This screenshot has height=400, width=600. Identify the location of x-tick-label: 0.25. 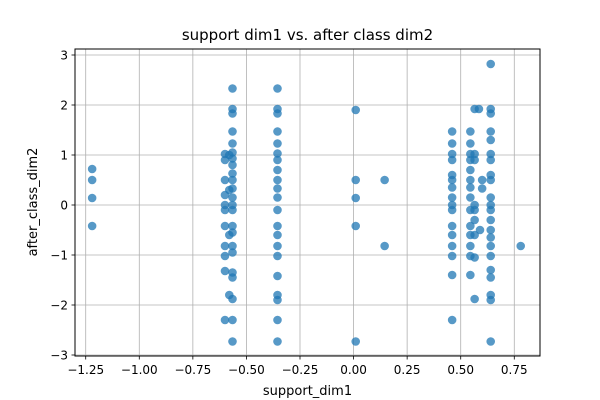
(407, 370).